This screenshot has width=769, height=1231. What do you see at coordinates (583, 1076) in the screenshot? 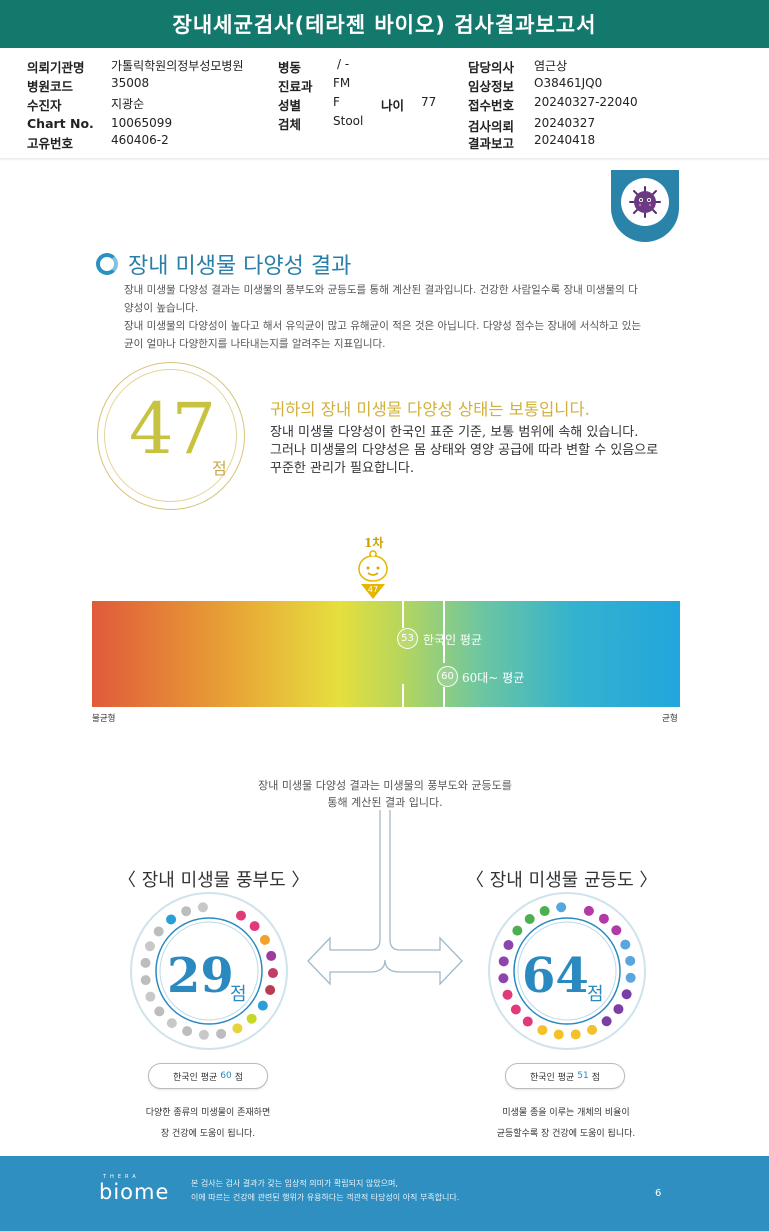
I see `evenness-avg-value: 51` at bounding box center [583, 1076].